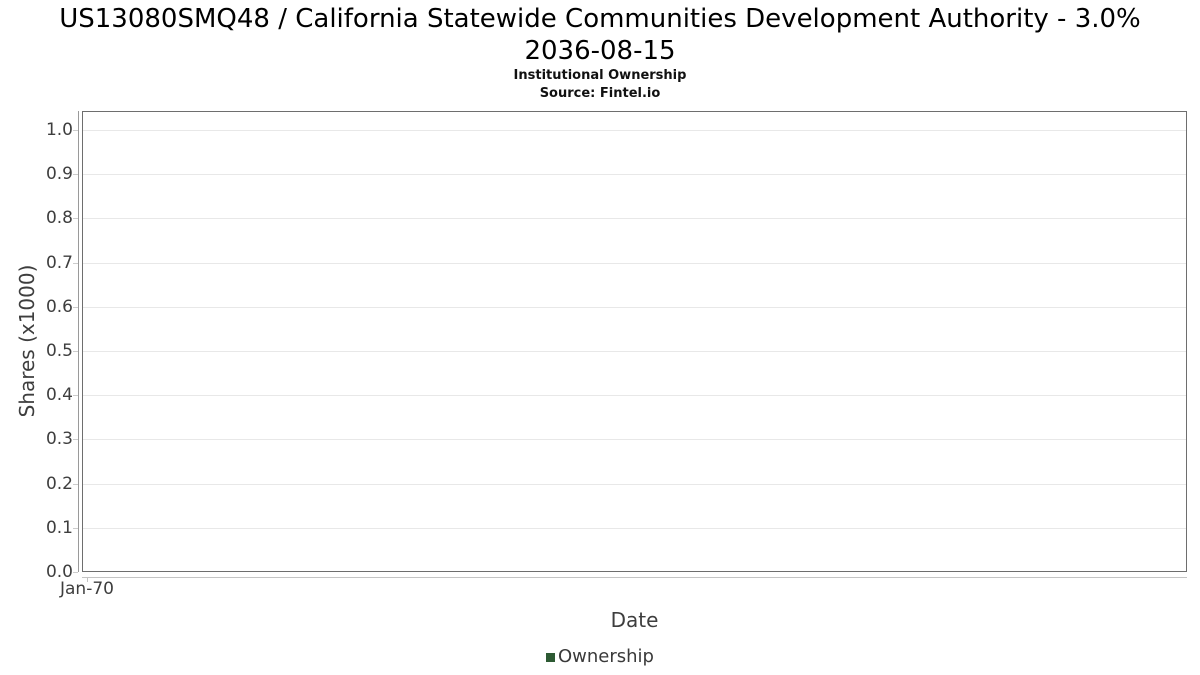 The image size is (1200, 675). I want to click on y-tick-label: 0.8, so click(59, 218).